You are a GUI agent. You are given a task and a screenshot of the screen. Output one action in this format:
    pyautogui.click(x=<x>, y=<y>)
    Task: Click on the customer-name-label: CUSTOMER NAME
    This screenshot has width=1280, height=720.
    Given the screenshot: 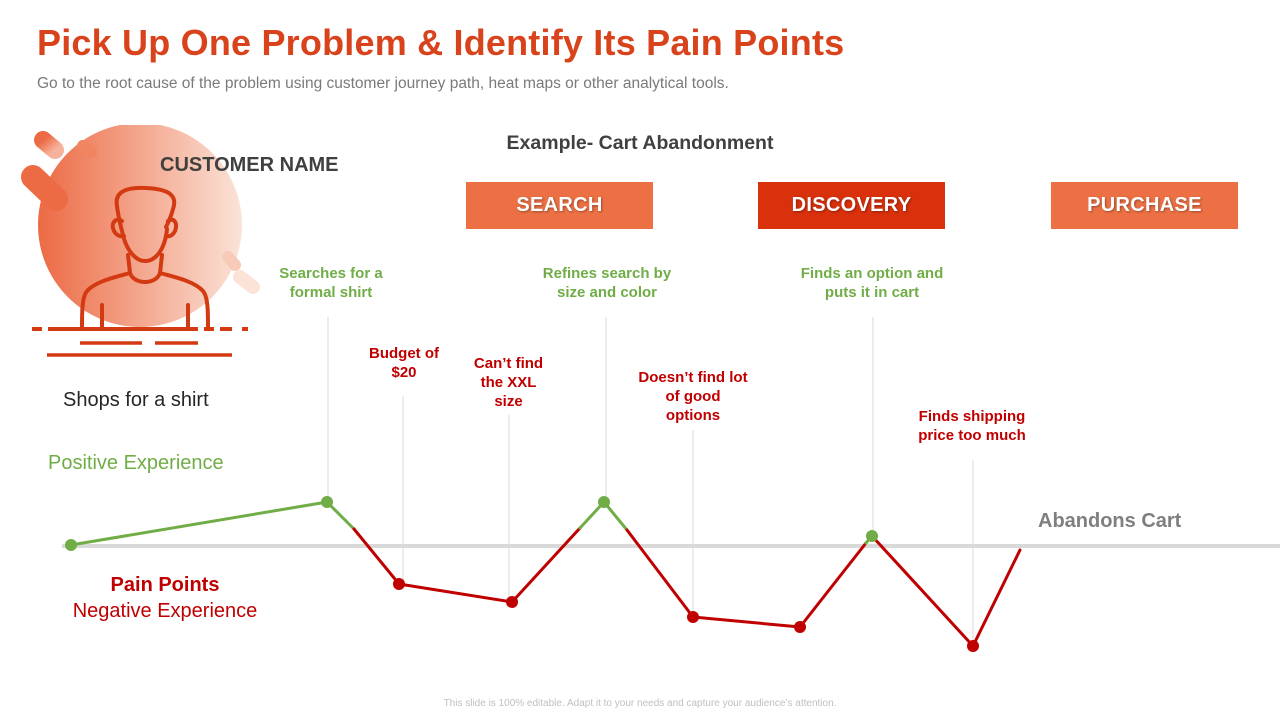 What is the action you would take?
    pyautogui.click(x=249, y=165)
    